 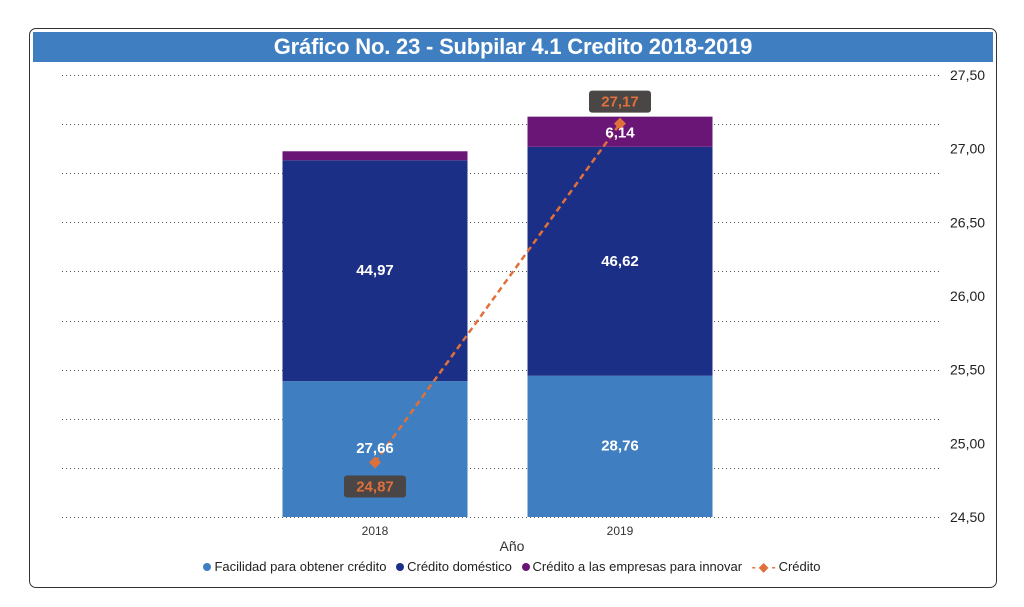 What do you see at coordinates (620, 133) in the screenshot?
I see `bar-data-label: 6,14` at bounding box center [620, 133].